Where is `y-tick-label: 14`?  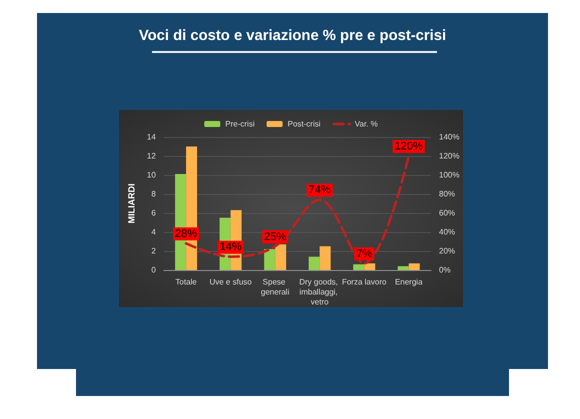
y-tick-label: 14 is located at coordinates (151, 137).